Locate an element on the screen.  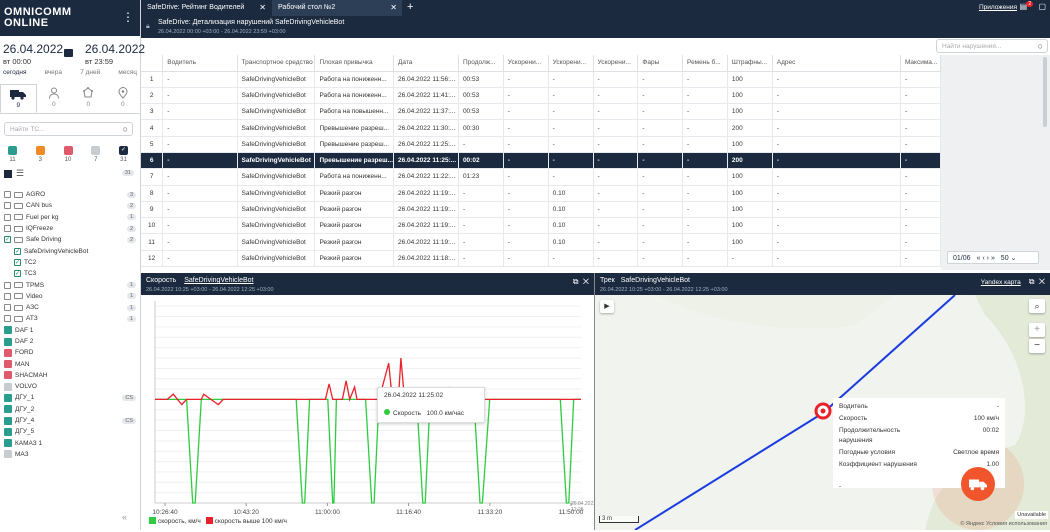
apps-link: Приложения is located at coordinates (997, 7).